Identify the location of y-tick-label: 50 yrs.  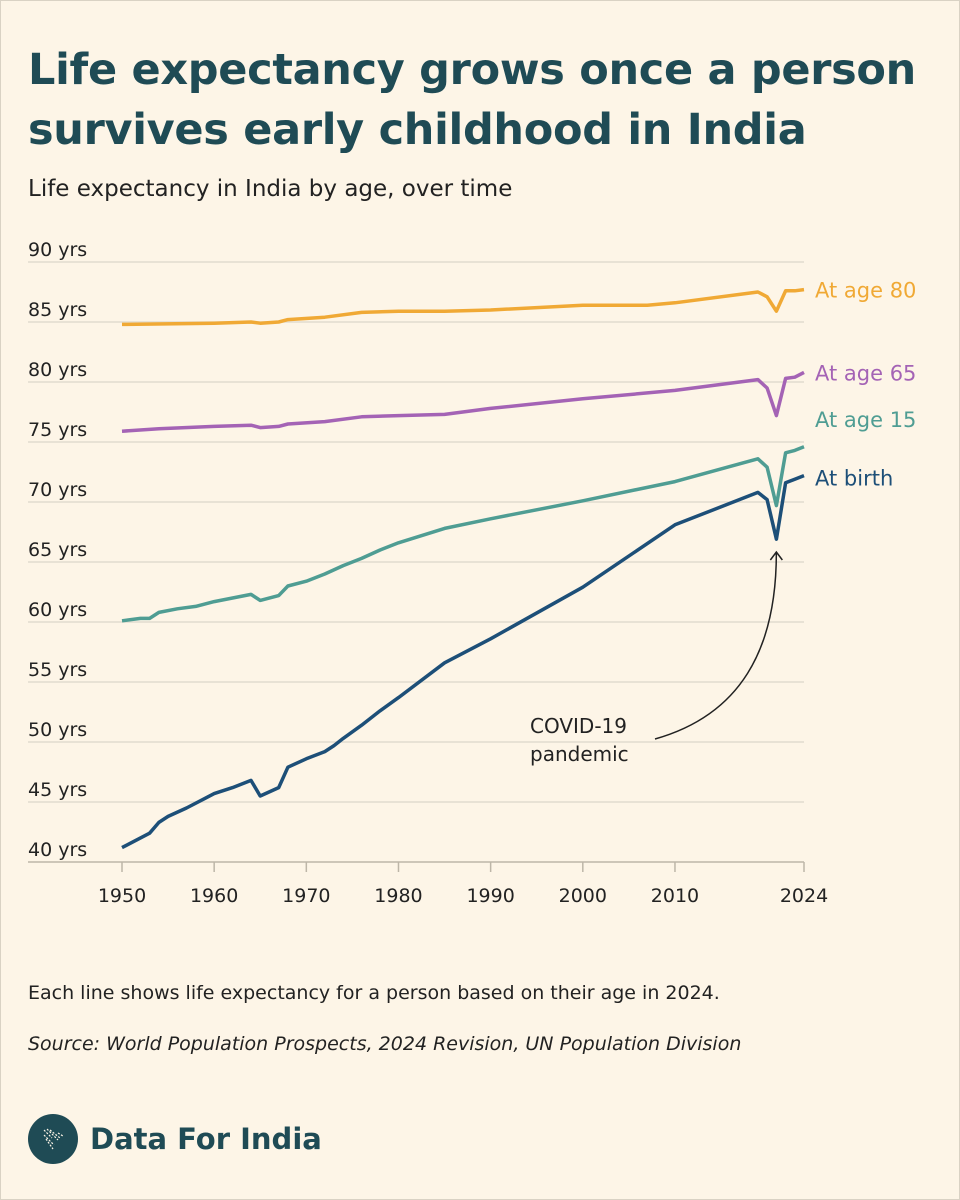
(57, 730).